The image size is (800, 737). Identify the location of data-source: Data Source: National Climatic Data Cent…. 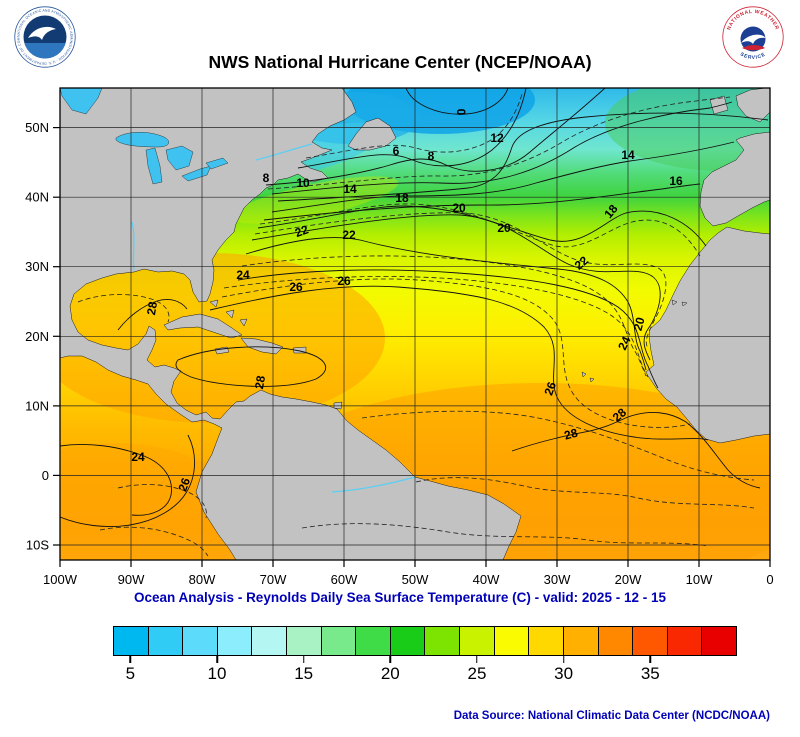
(611, 716).